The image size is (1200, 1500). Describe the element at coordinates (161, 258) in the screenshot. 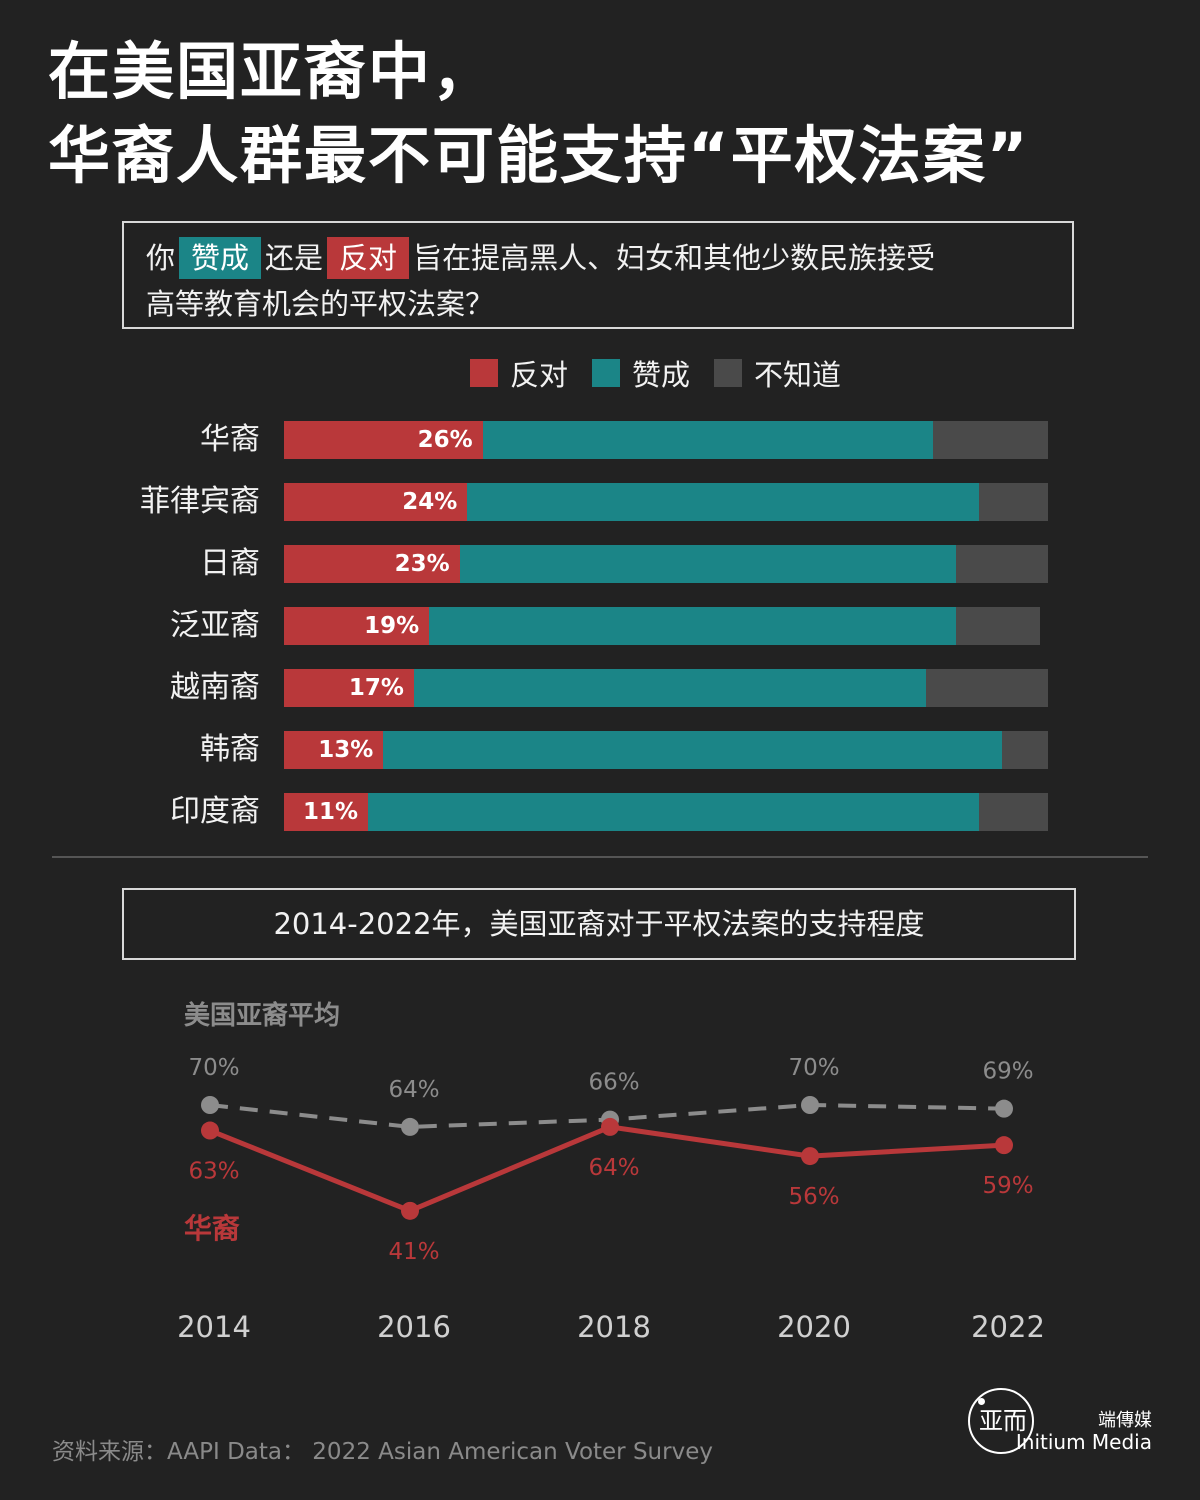

I see `question-prefix: 你` at that location.